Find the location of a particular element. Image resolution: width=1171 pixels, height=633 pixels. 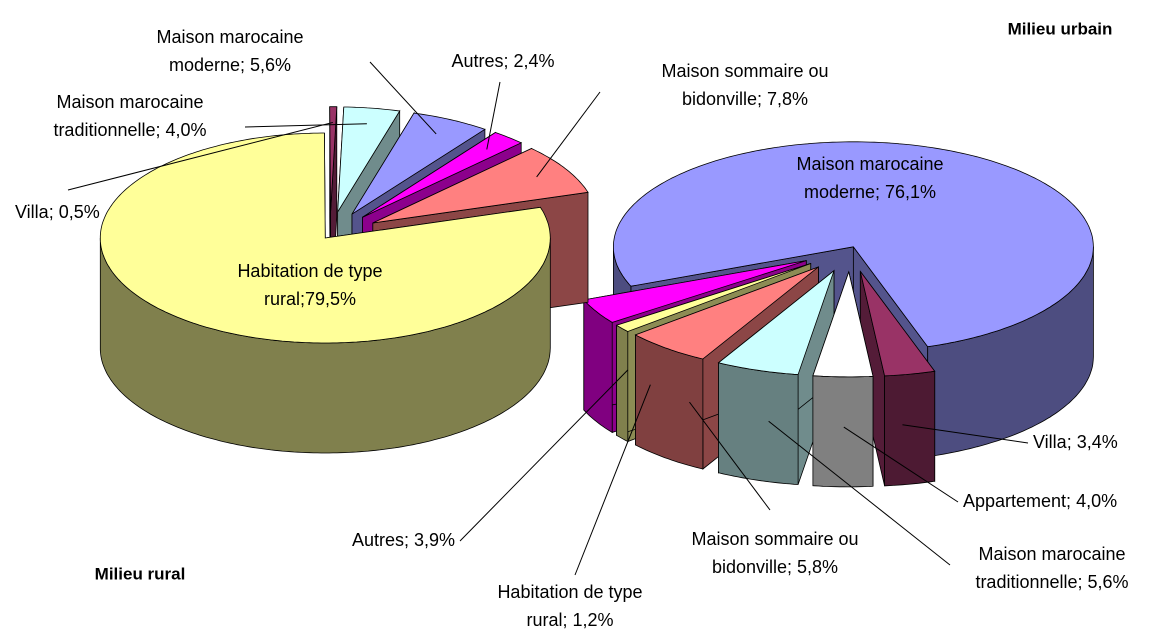

data-label: Villa; 0,5% is located at coordinates (57, 212).